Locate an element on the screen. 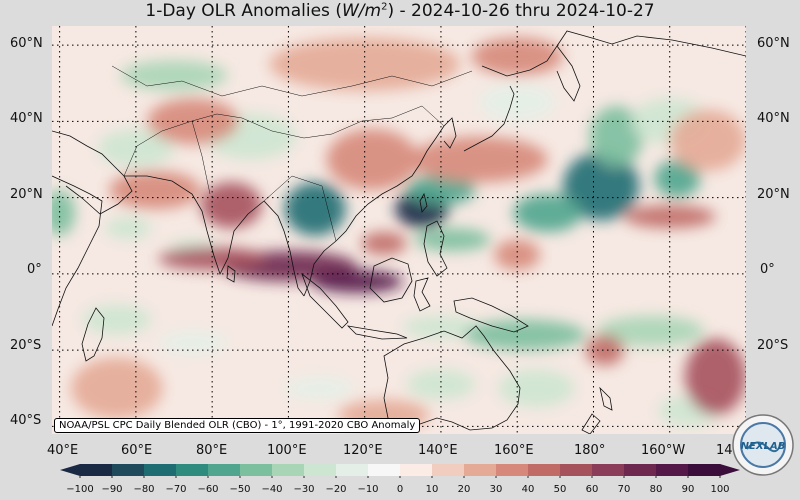 The image size is (800, 500). new-guinea-coast is located at coordinates (491, 315).